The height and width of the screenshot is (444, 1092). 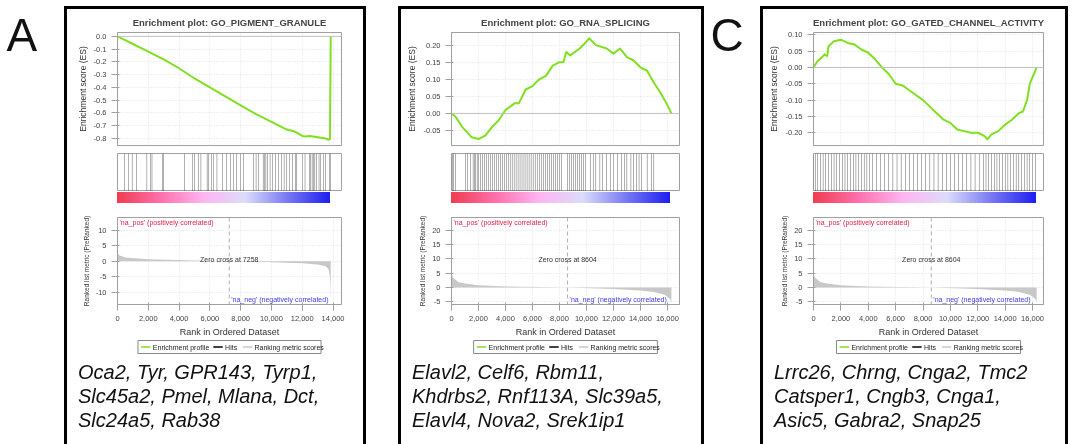 I want to click on text: Elavl2, Celf6, Rbm11, Khdrbs2, Rnf113A, Slc39a5, Elavl4, Nova2, Srek1ip1, so click(x=537, y=396).